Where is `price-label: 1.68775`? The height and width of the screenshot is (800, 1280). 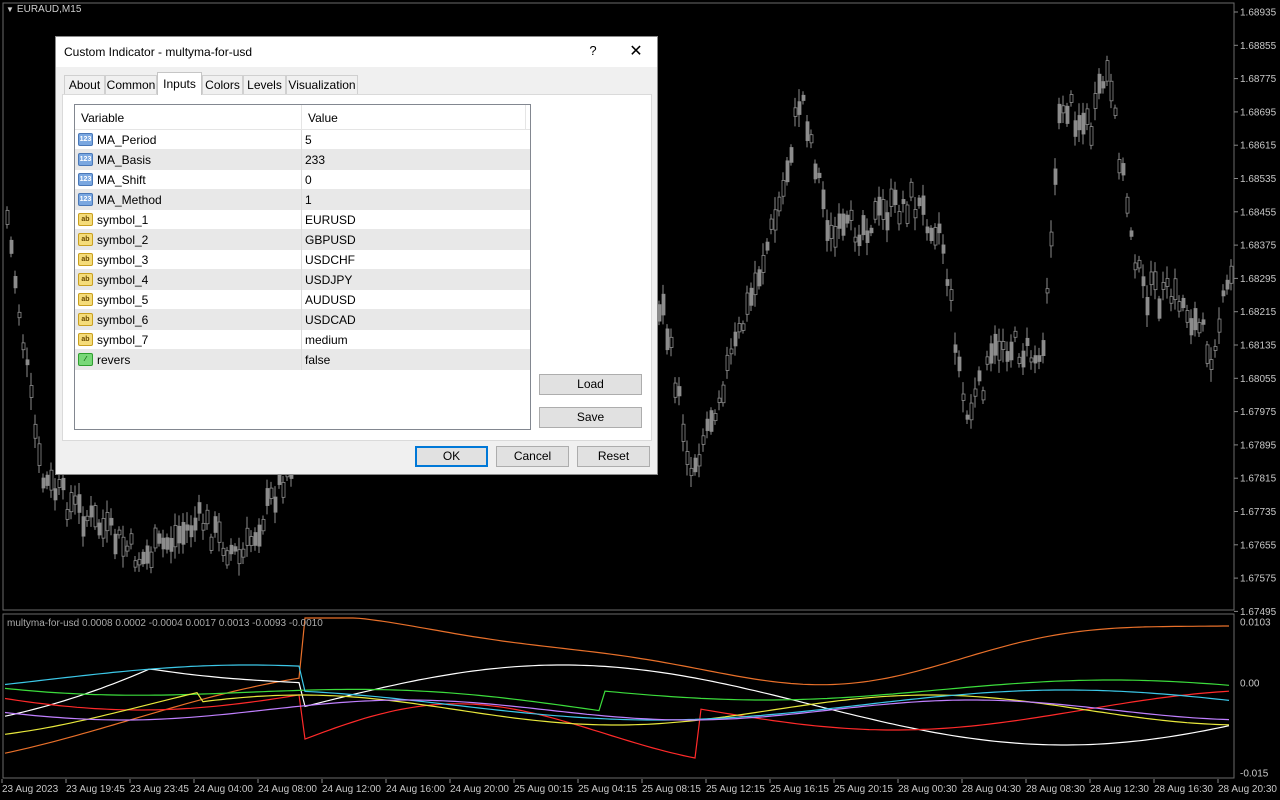
price-label: 1.68775 is located at coordinates (1258, 79).